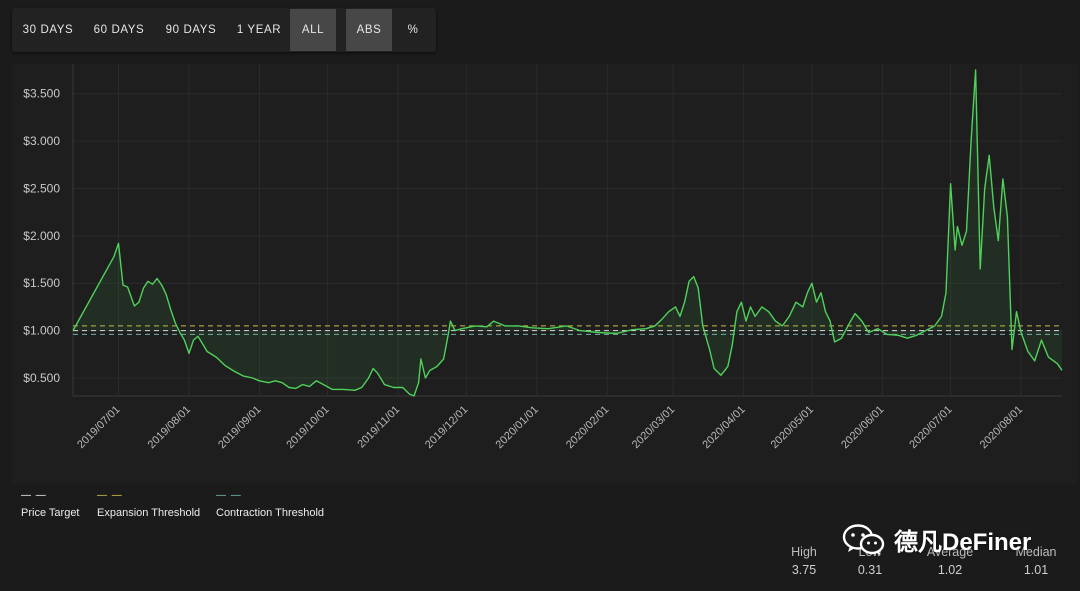 The height and width of the screenshot is (591, 1080). Describe the element at coordinates (950, 570) in the screenshot. I see `stat-value: 1.02` at that location.